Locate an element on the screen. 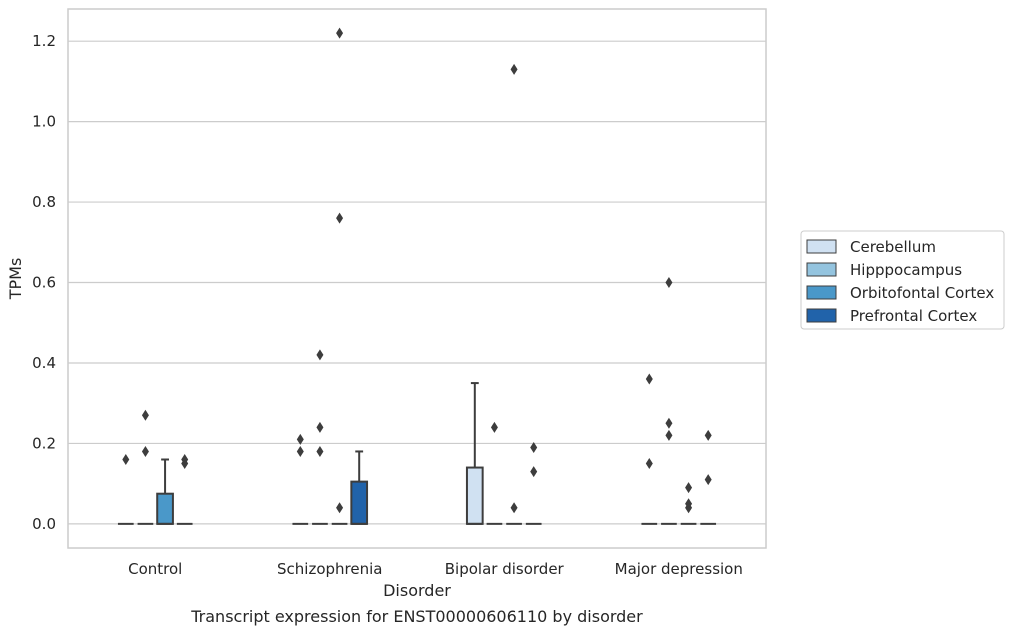 The width and height of the screenshot is (1014, 634). y-tick-label: 0.0 is located at coordinates (44, 524).